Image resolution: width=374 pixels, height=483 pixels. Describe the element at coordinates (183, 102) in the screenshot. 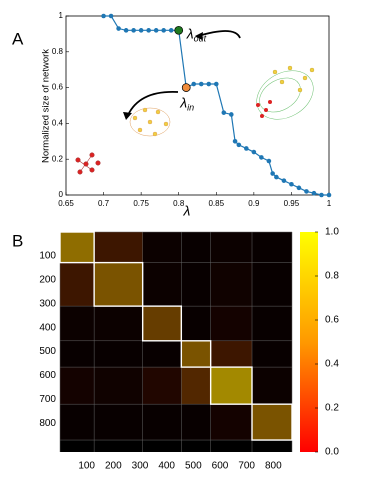

I see `annotation-symbol: λ` at that location.